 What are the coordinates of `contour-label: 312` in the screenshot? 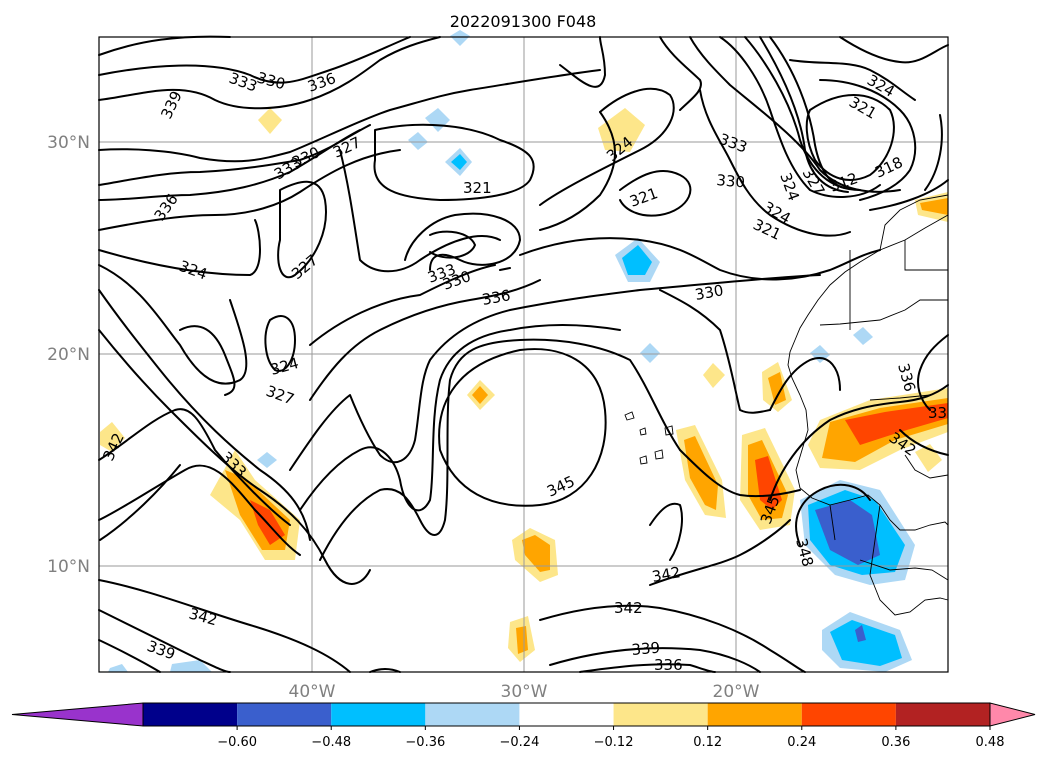 It's located at (843, 182).